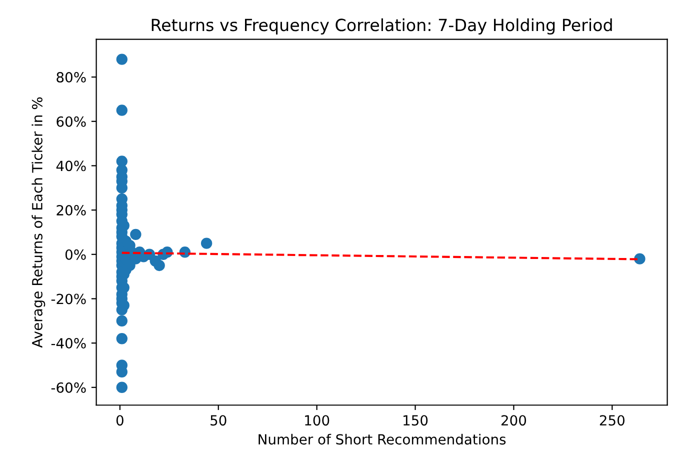 This screenshot has width=683, height=463. I want to click on x-tick-label: 250, so click(612, 420).